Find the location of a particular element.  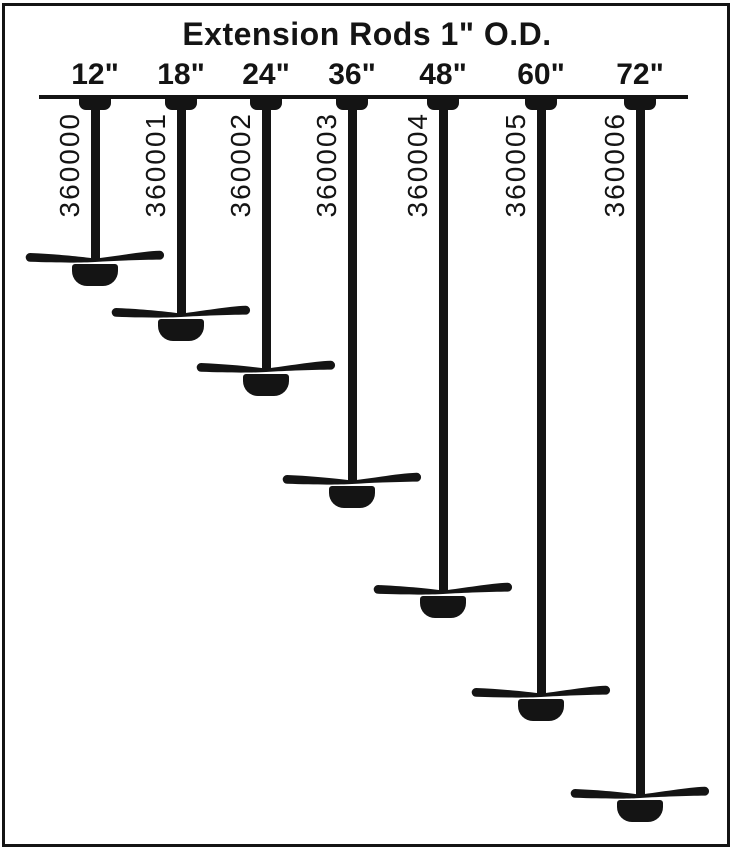

rod-size-label: 36" is located at coordinates (352, 74).